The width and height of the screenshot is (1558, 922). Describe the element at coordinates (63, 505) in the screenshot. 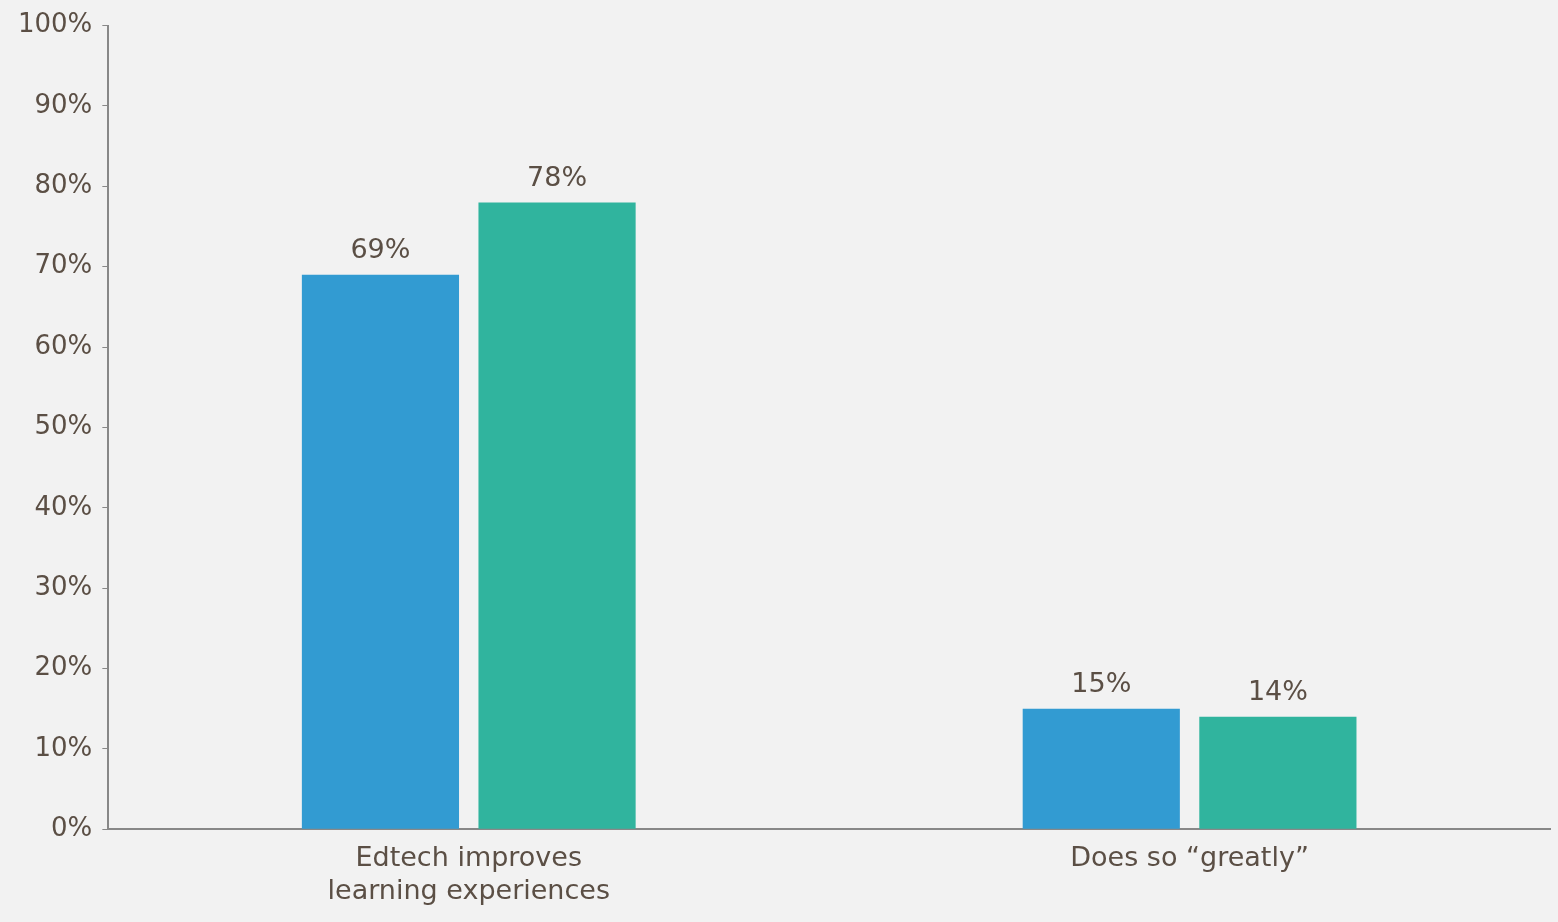

I see `y-tick-label: 40%` at that location.